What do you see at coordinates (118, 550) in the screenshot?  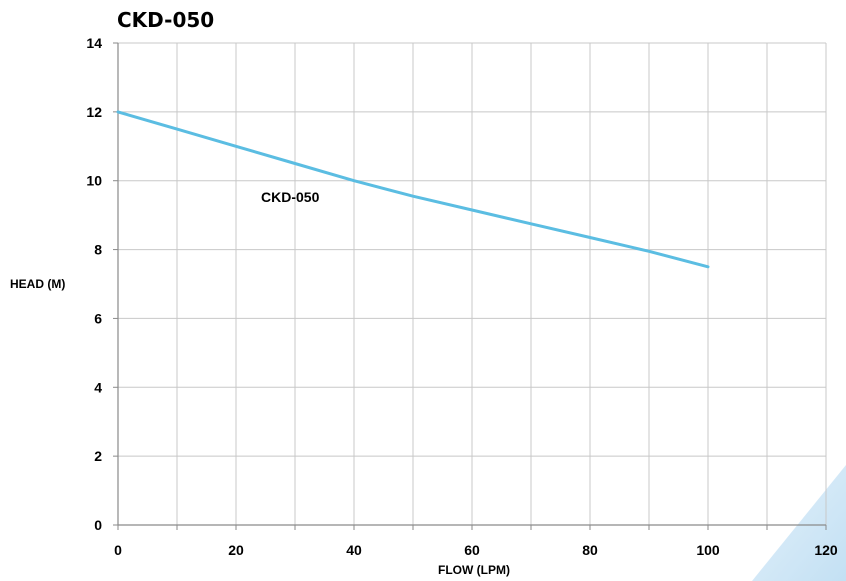 I see `x-tick-label: 0` at bounding box center [118, 550].